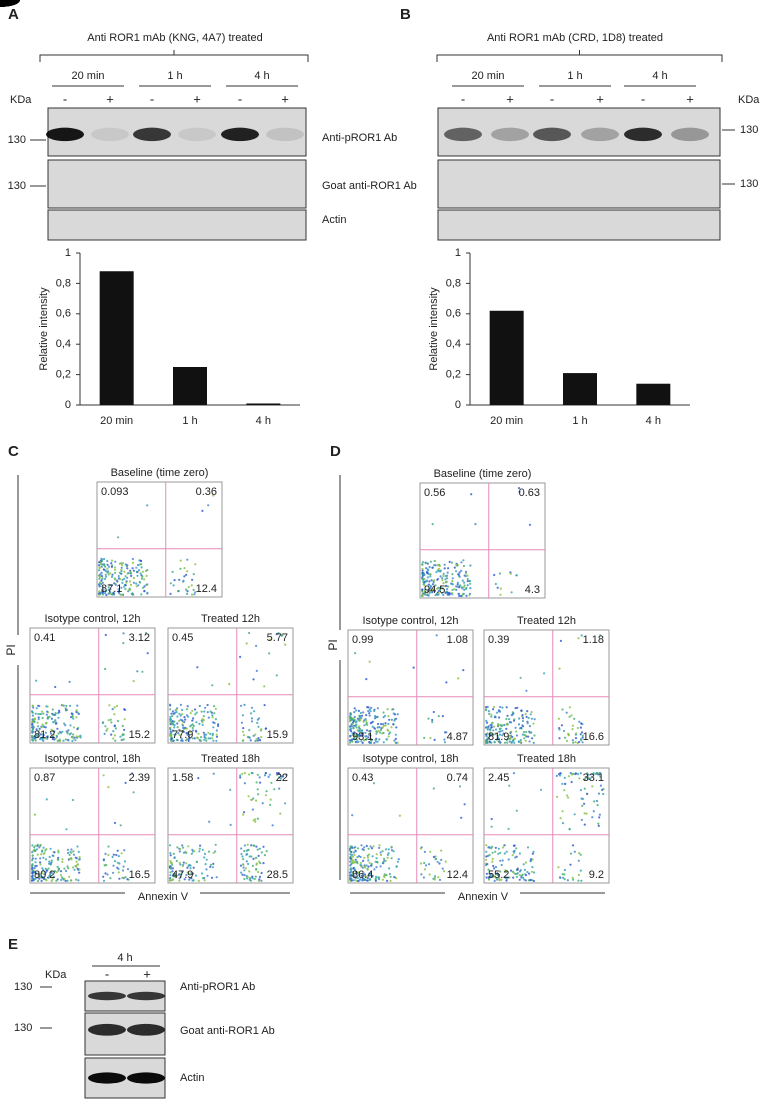  Describe the element at coordinates (457, 875) in the screenshot. I see `quadrant-value: 12.4` at that location.